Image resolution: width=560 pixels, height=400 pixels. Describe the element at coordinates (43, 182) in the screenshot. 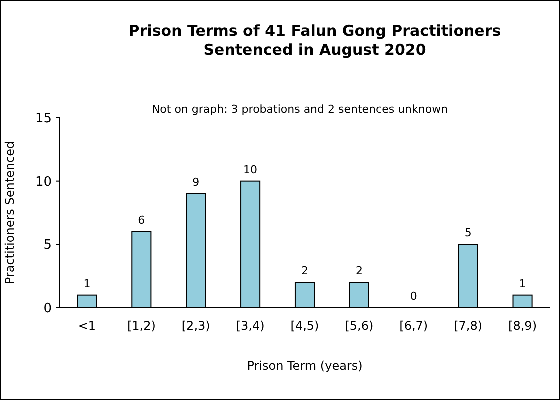

I see `y-tick-label: 10` at that location.